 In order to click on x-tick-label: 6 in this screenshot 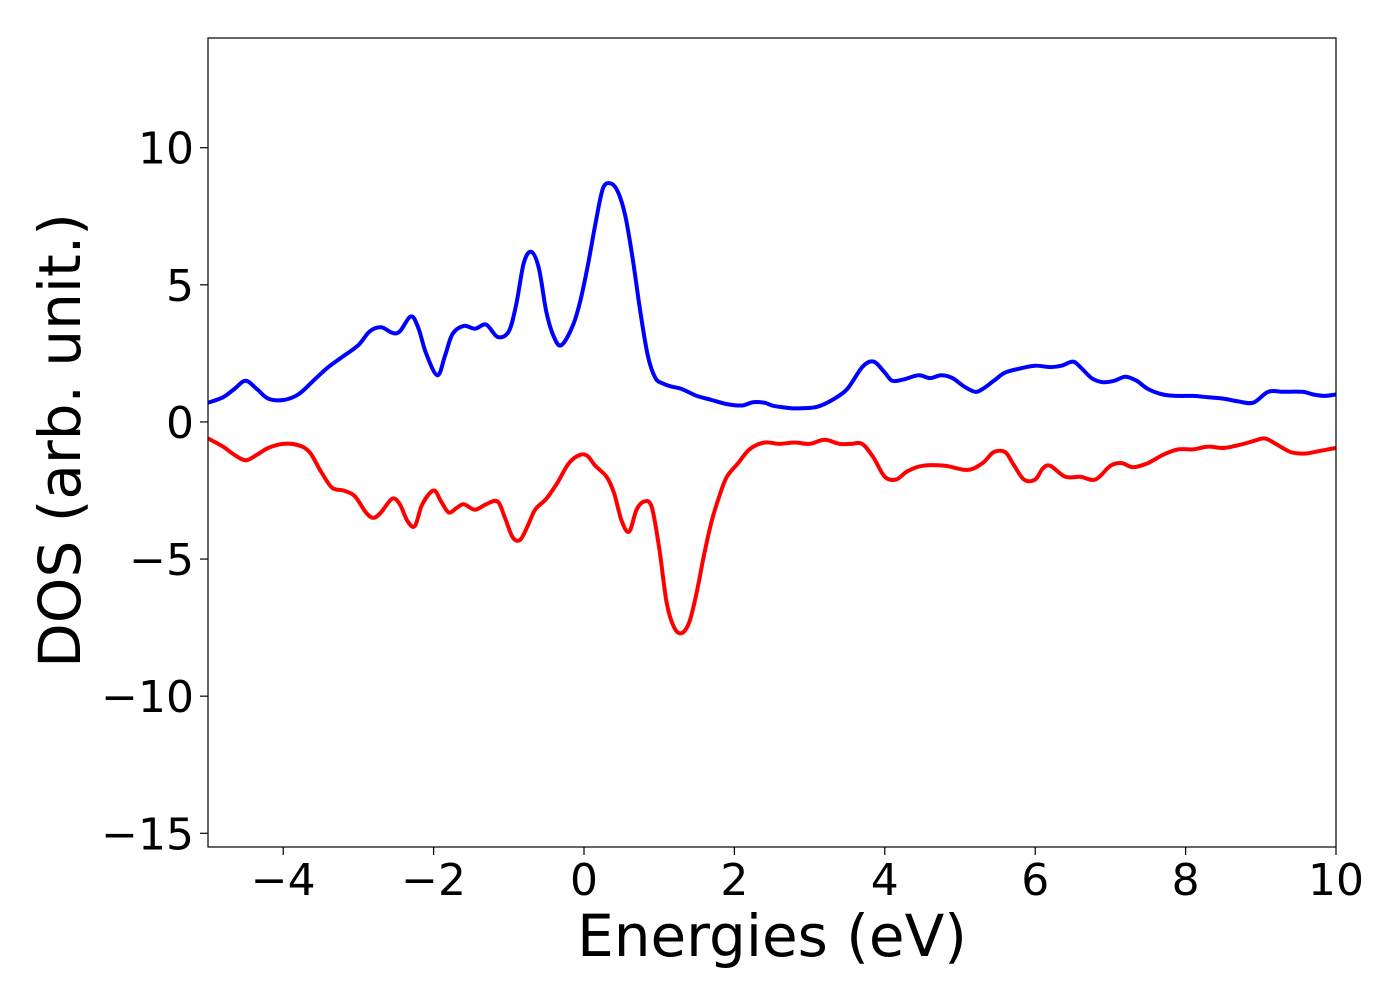, I will do `click(1035, 880)`.